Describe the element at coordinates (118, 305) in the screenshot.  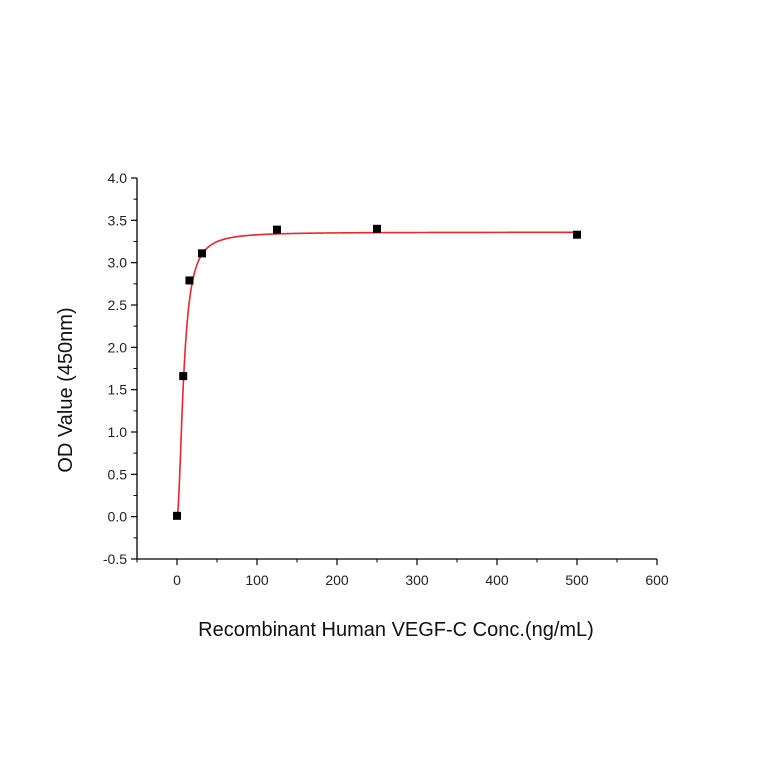
I see `y-tick-label: 2.5` at that location.